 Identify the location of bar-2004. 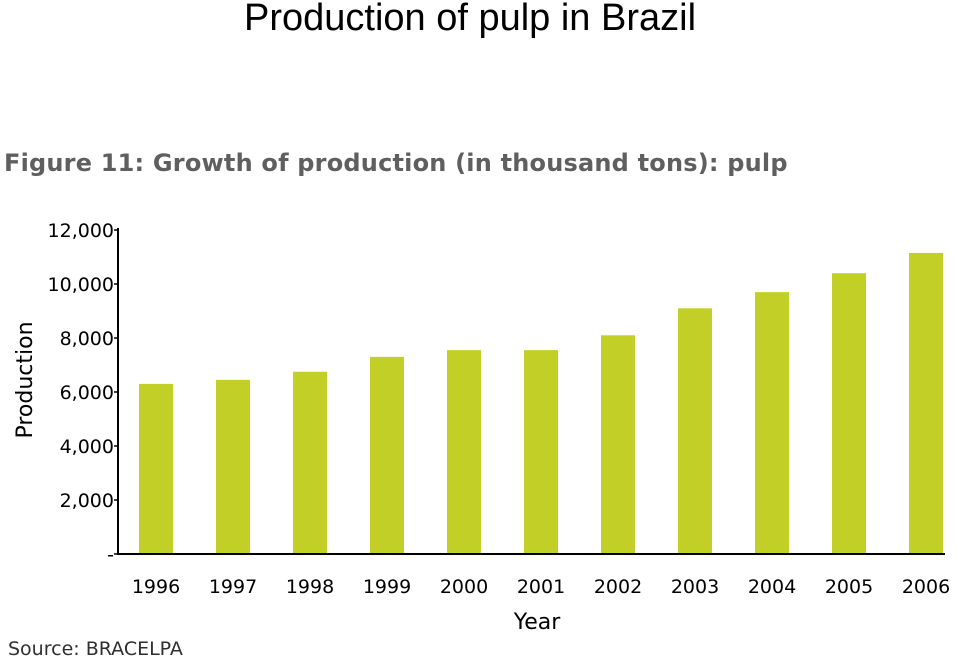
(772, 423).